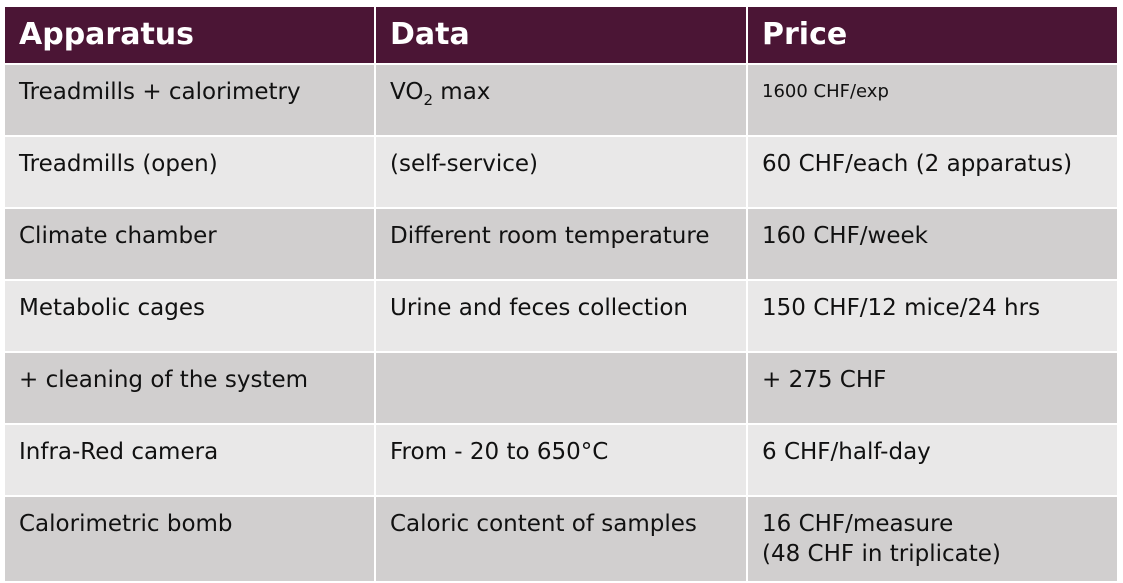  I want to click on data-text: VO, so click(407, 92).